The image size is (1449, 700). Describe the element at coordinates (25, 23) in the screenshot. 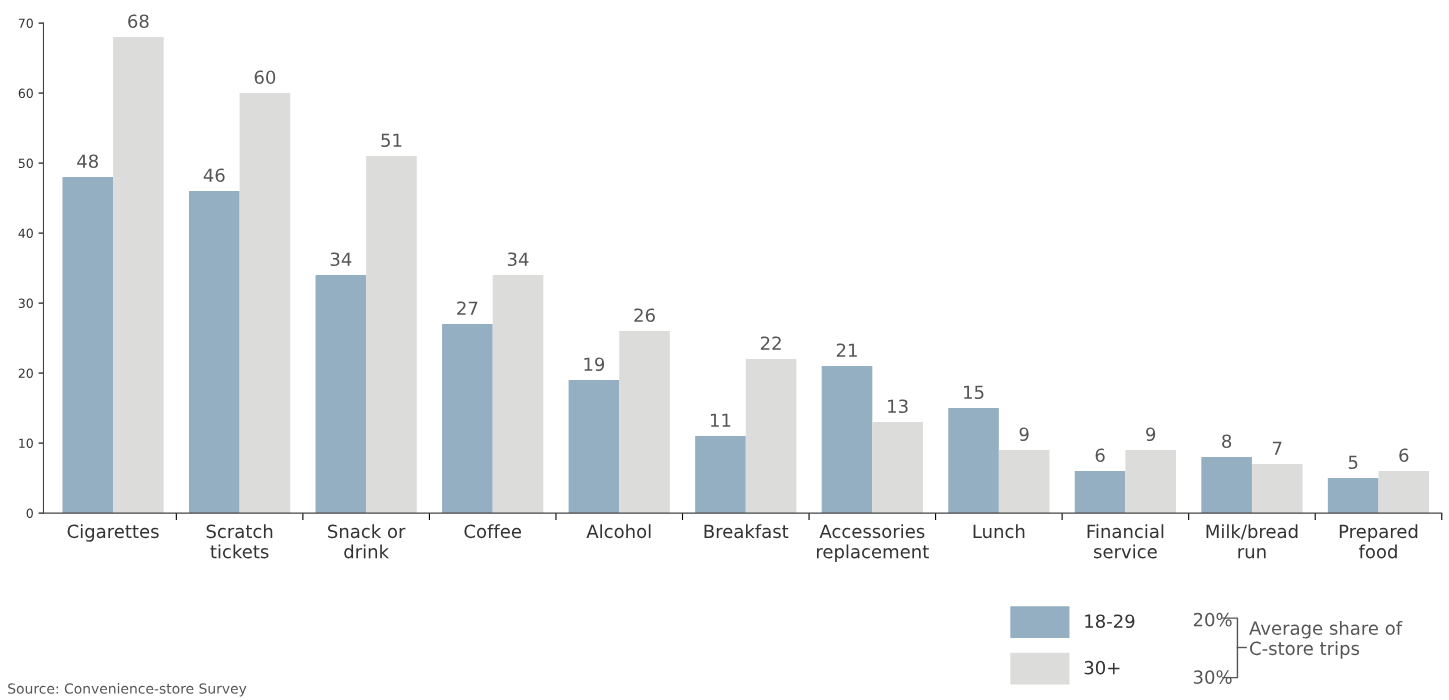

I see `y-tick-label: 70` at that location.